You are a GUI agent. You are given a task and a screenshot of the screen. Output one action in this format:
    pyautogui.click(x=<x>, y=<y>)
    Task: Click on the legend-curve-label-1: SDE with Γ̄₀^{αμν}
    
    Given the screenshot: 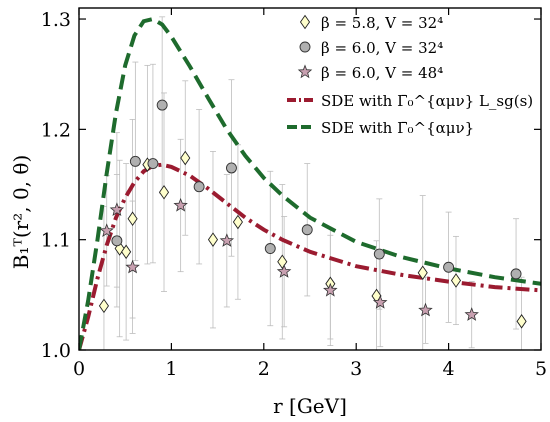 What is the action you would take?
    pyautogui.click(x=397, y=128)
    